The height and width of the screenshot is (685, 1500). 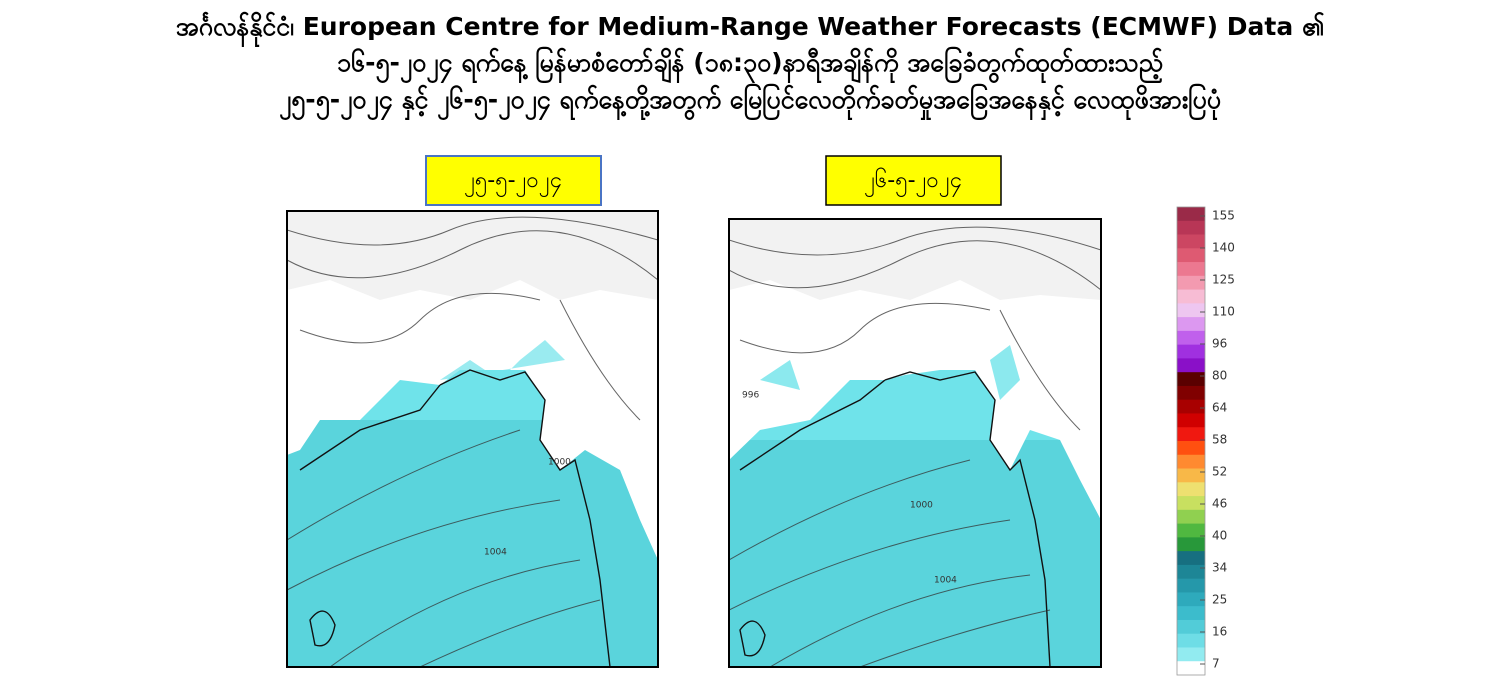 What do you see at coordinates (1219, 600) in the screenshot?
I see `colorbar-label: 25` at bounding box center [1219, 600].